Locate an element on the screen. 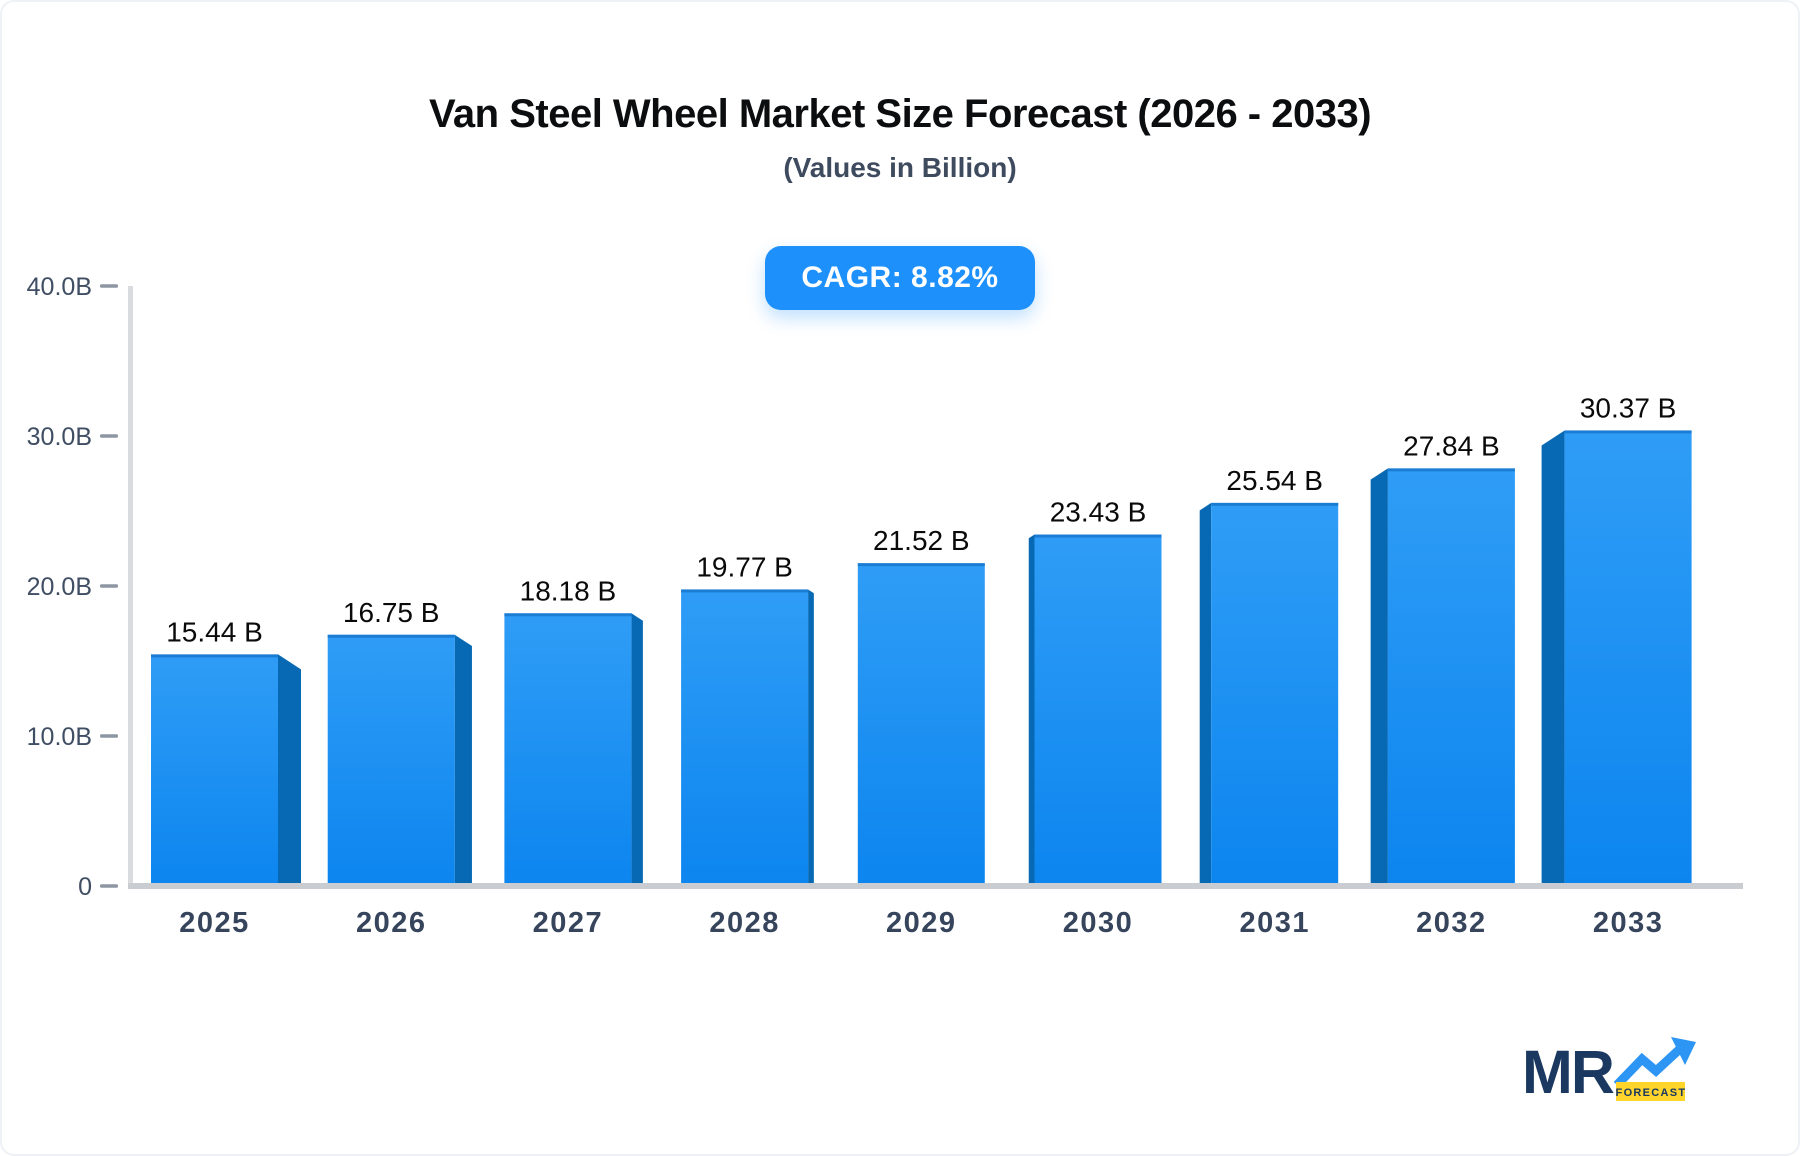  x-axis-baseline is located at coordinates (935, 886).